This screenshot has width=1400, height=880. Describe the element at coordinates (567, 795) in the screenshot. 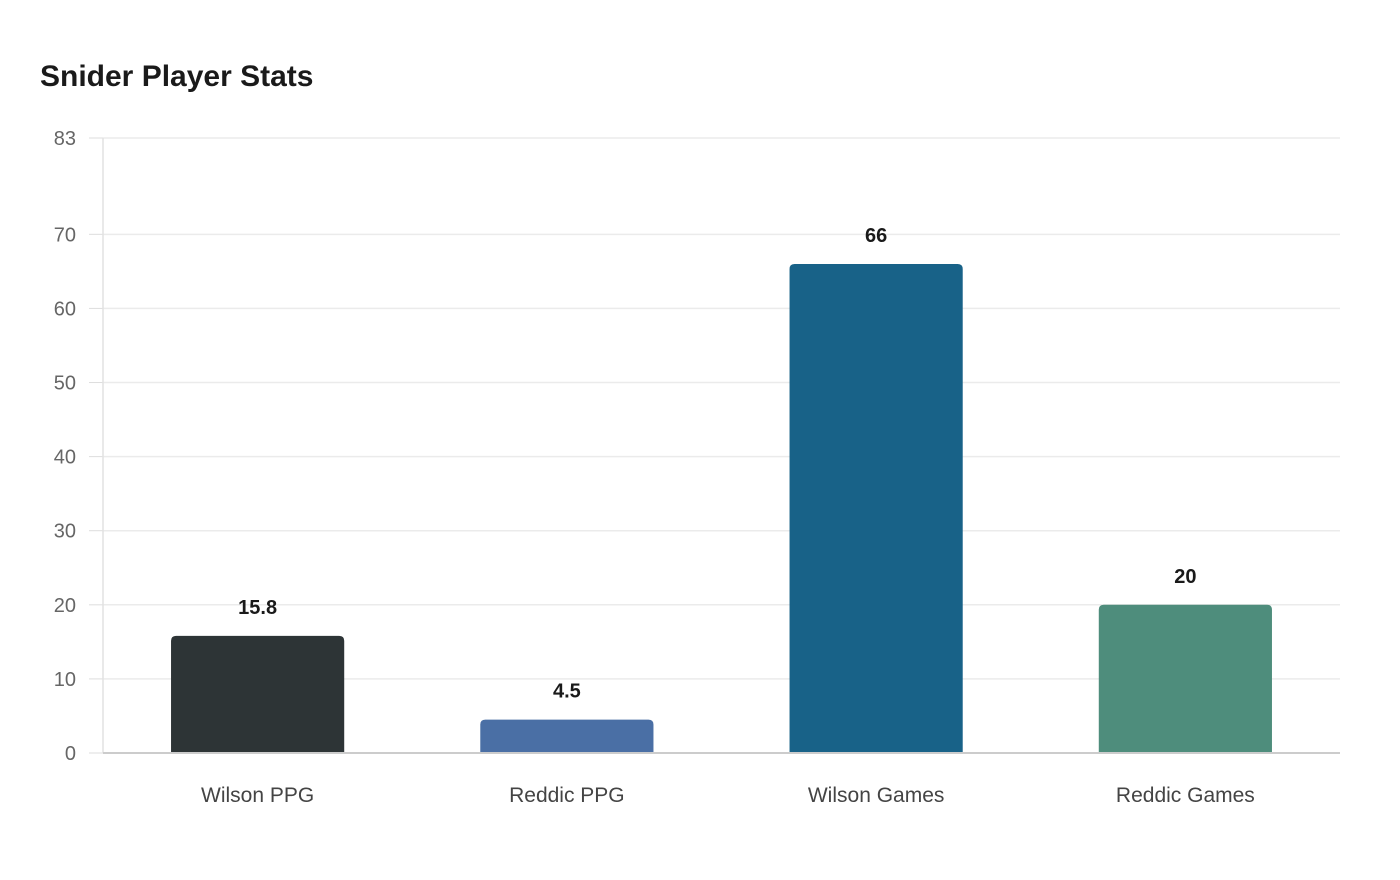

I see `x-category-label: Reddic PPG` at that location.